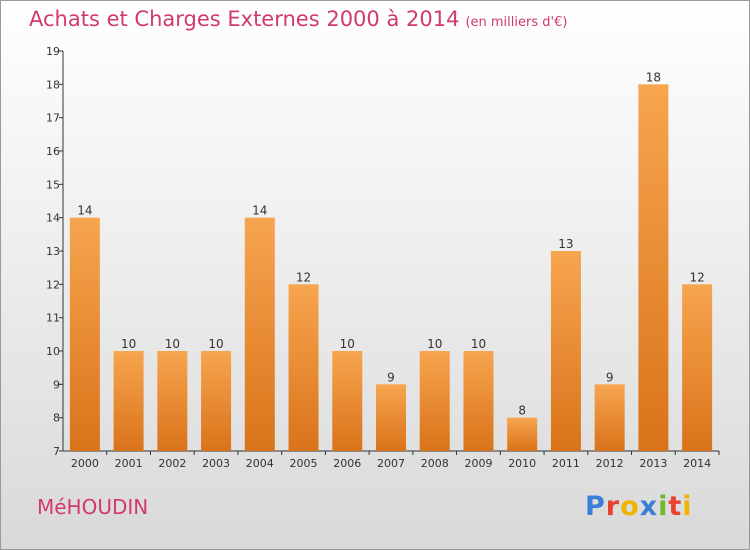 The image size is (750, 550). What do you see at coordinates (391, 463) in the screenshot?
I see `x-tick-label: 2007` at bounding box center [391, 463].